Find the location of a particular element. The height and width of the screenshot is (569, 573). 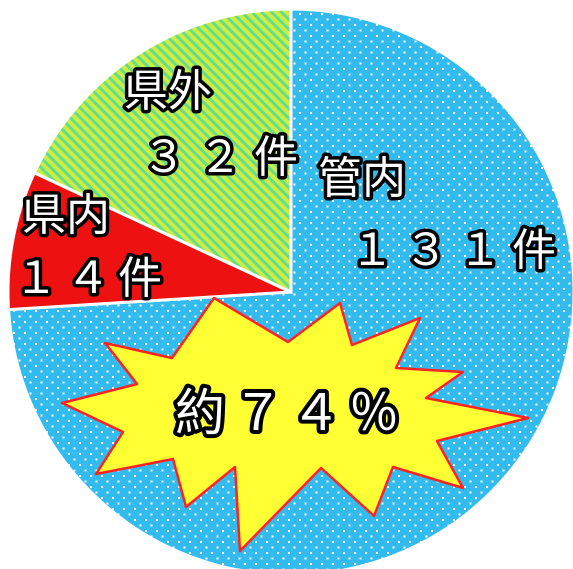

slice-value-kennai: １４件 is located at coordinates (92, 278).